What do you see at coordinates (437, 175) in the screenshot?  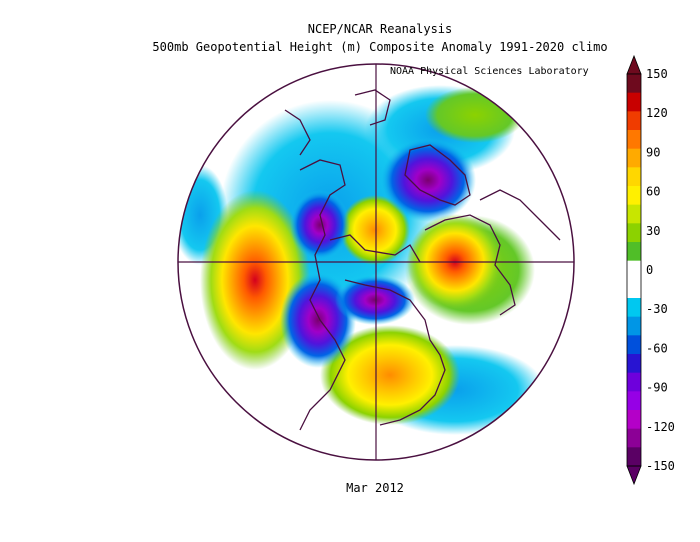 I see `coastline-svalbard-region` at bounding box center [437, 175].